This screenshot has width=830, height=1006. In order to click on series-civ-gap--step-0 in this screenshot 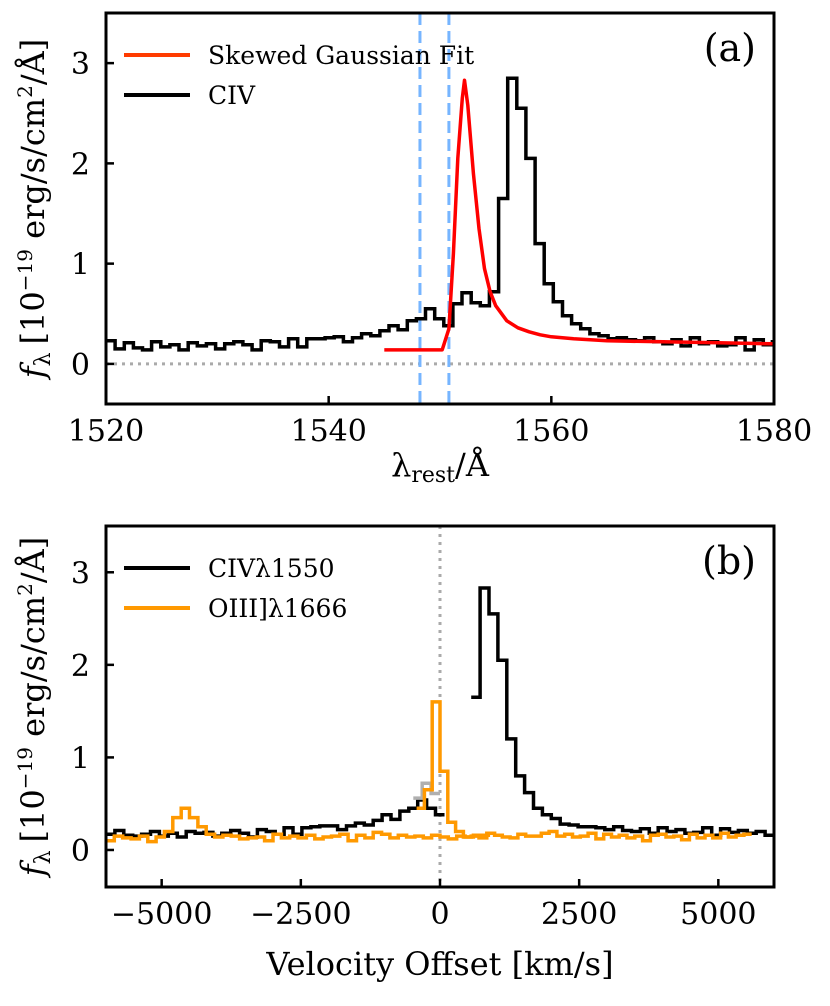, I will do `click(426, 790)`.